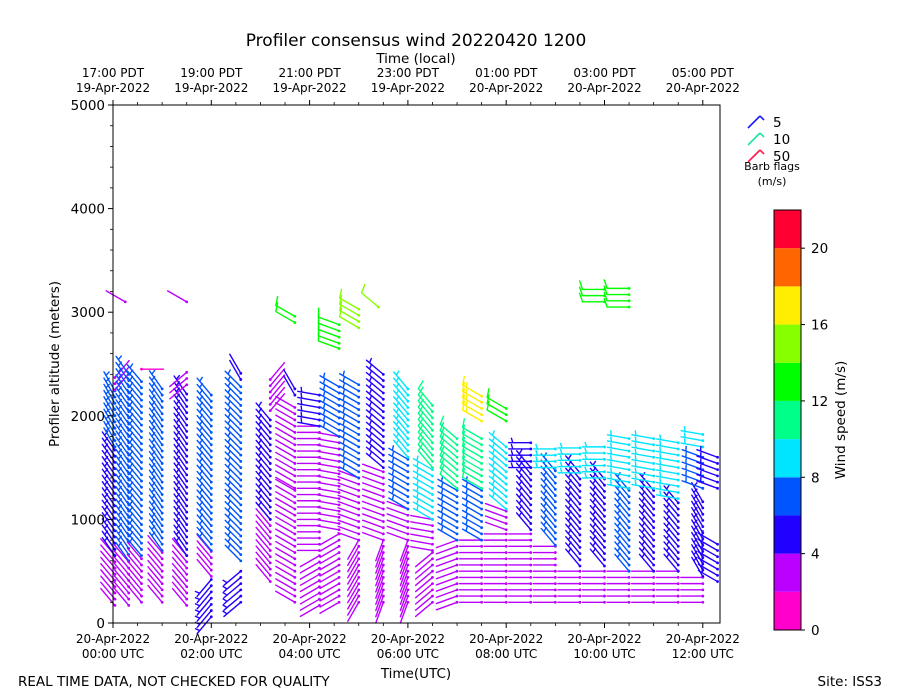 The height and width of the screenshot is (700, 900). Describe the element at coordinates (604, 654) in the screenshot. I see `x-tick-time: 10:00 UTC` at that location.